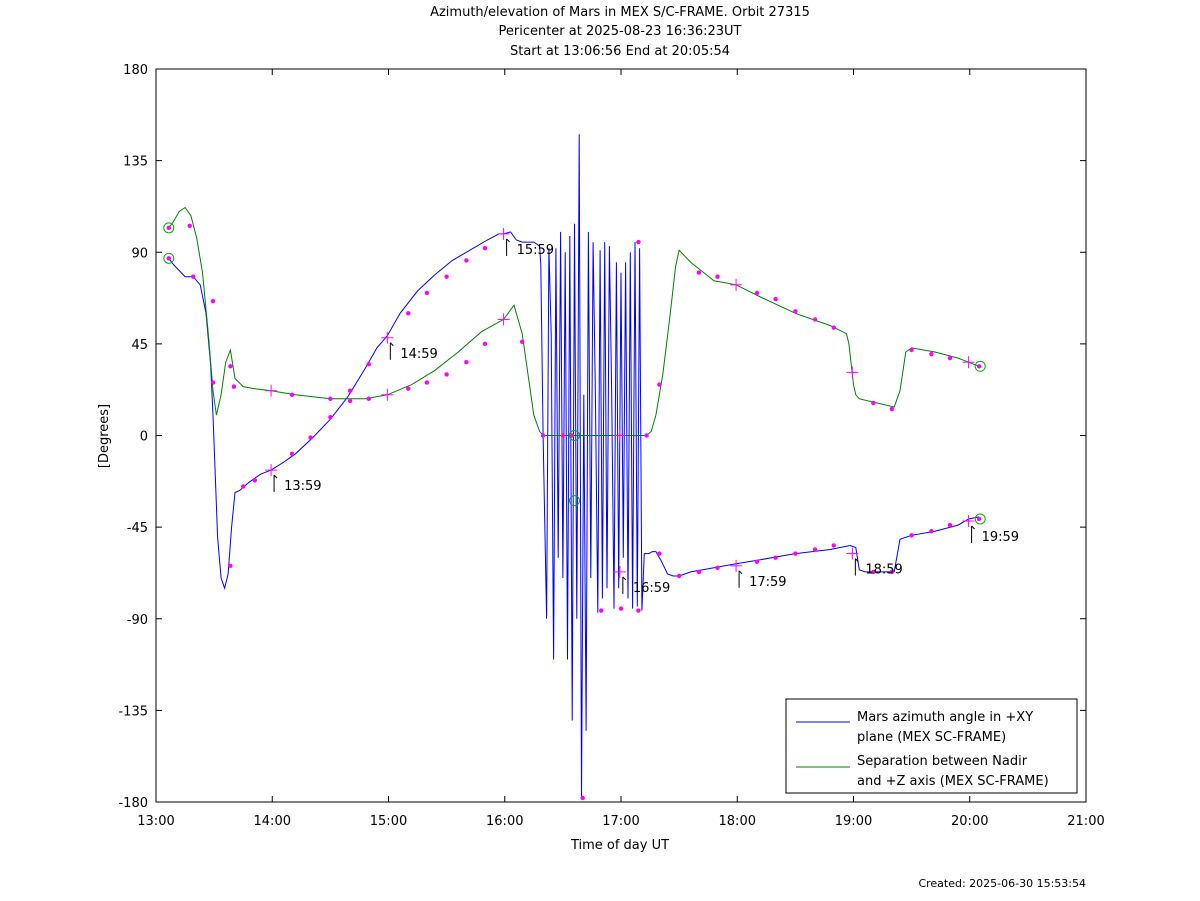  I want to click on chart-subtitle-start-end: Start at 13:06:56 End at 20:05:54, so click(620, 51).